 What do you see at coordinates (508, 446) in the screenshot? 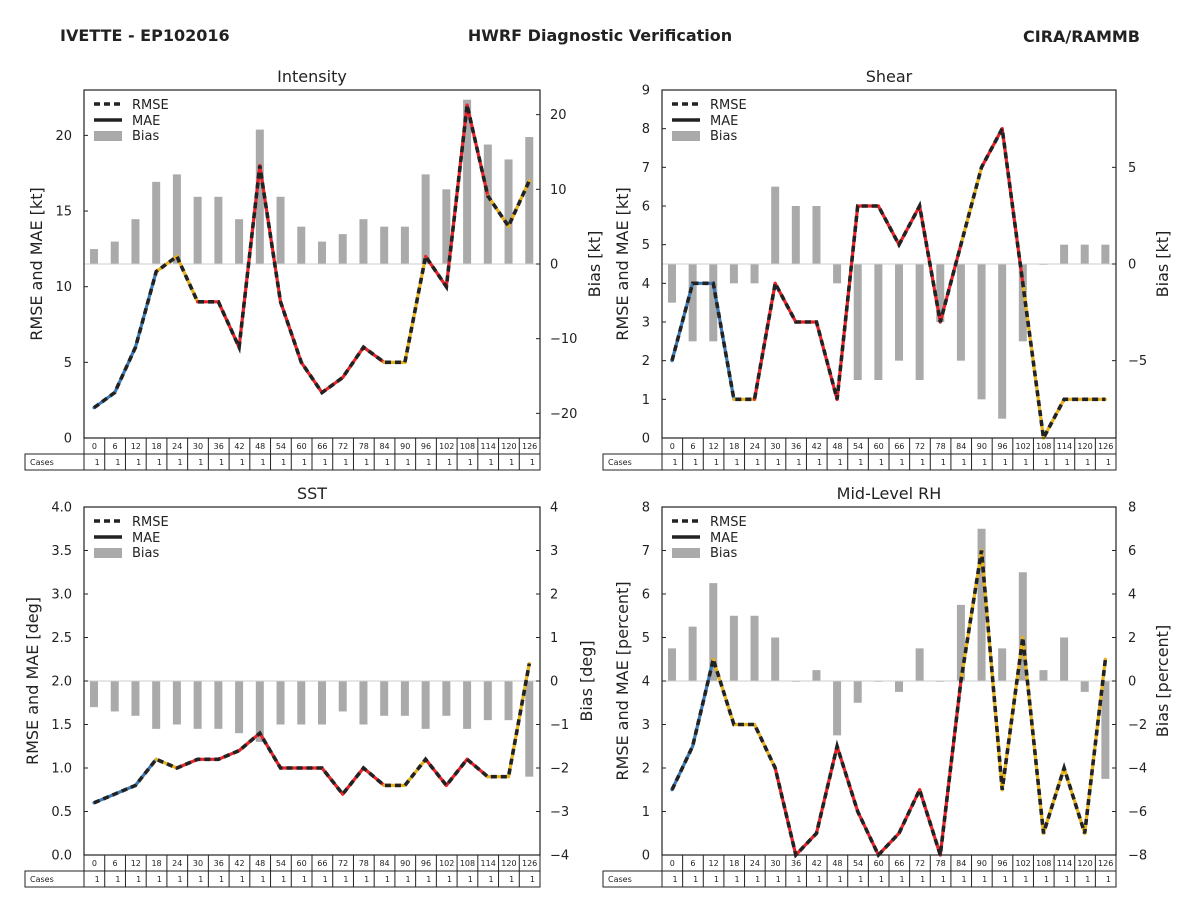
I see `lead-time-cell: 120` at bounding box center [508, 446].